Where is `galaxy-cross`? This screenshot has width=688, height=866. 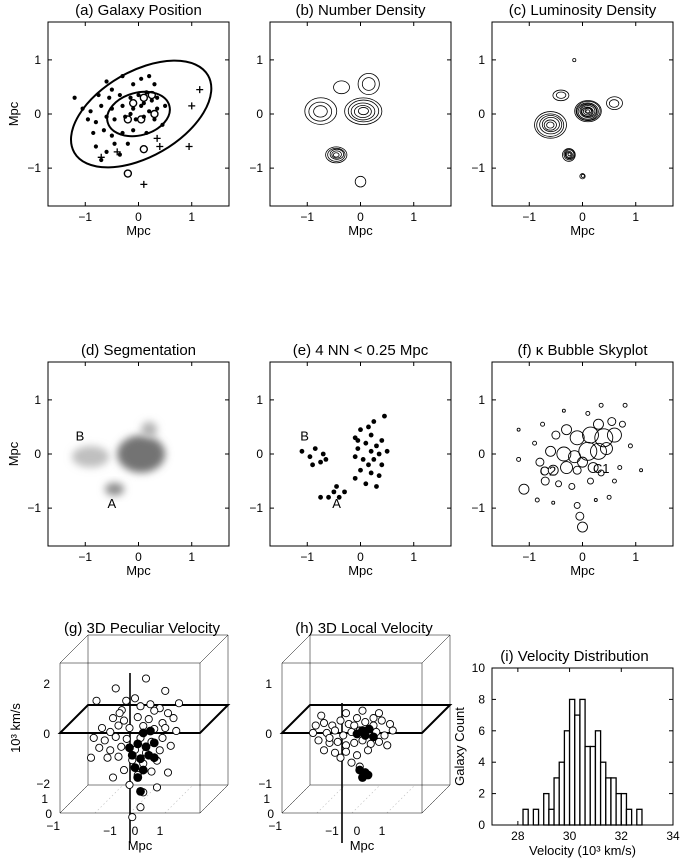
galaxy-cross is located at coordinates (144, 184).